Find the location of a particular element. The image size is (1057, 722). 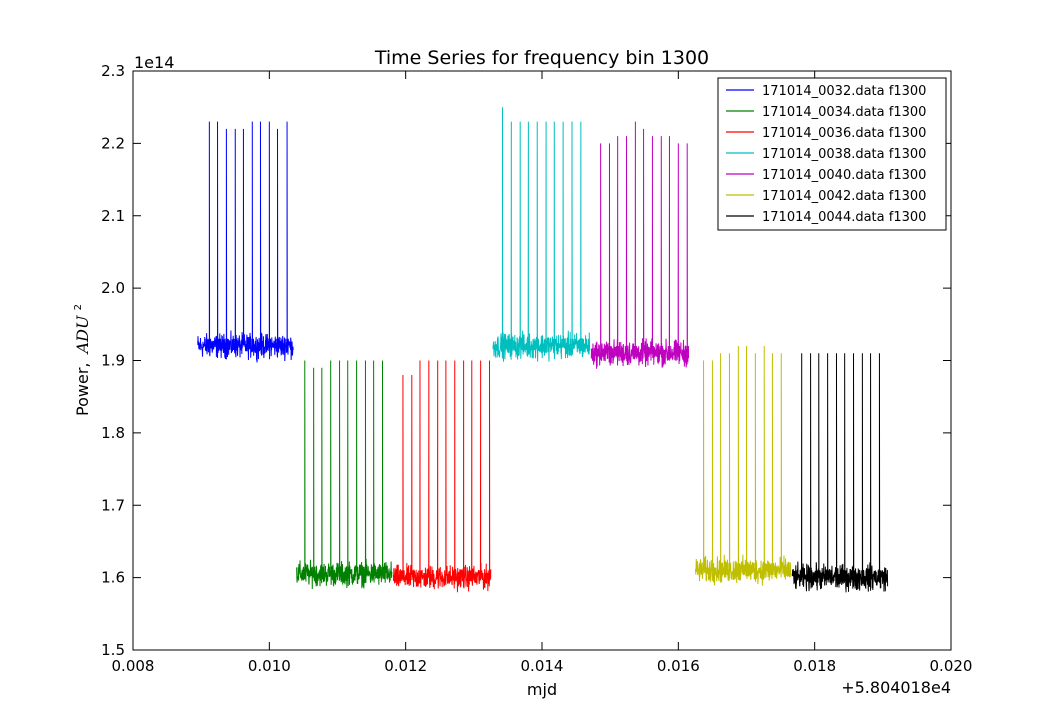

x-tick-label: 0.010 is located at coordinates (269, 666).